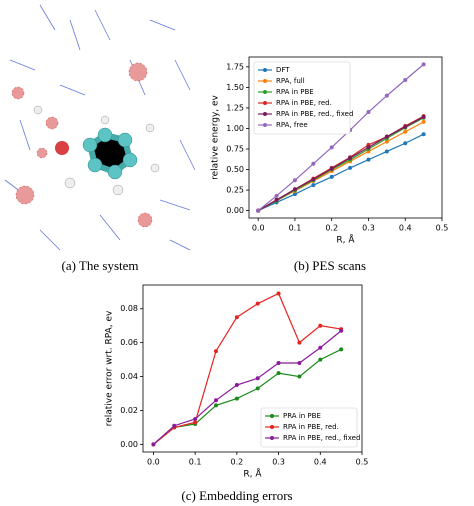 This screenshot has width=474, height=506. Describe the element at coordinates (99, 265) in the screenshot. I see `caption: (a) The system` at that location.